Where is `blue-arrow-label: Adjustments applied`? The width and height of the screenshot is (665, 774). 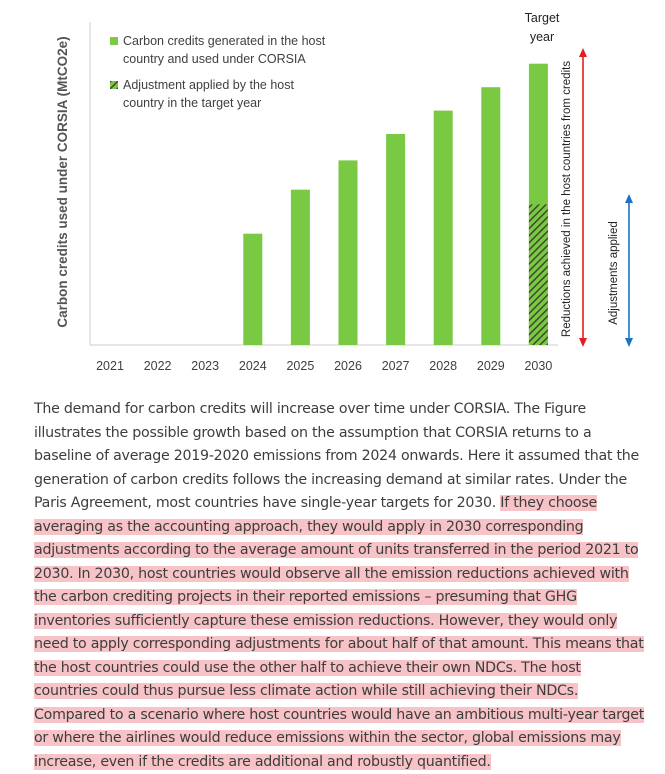 blue-arrow-label: Adjustments applied is located at coordinates (614, 273).